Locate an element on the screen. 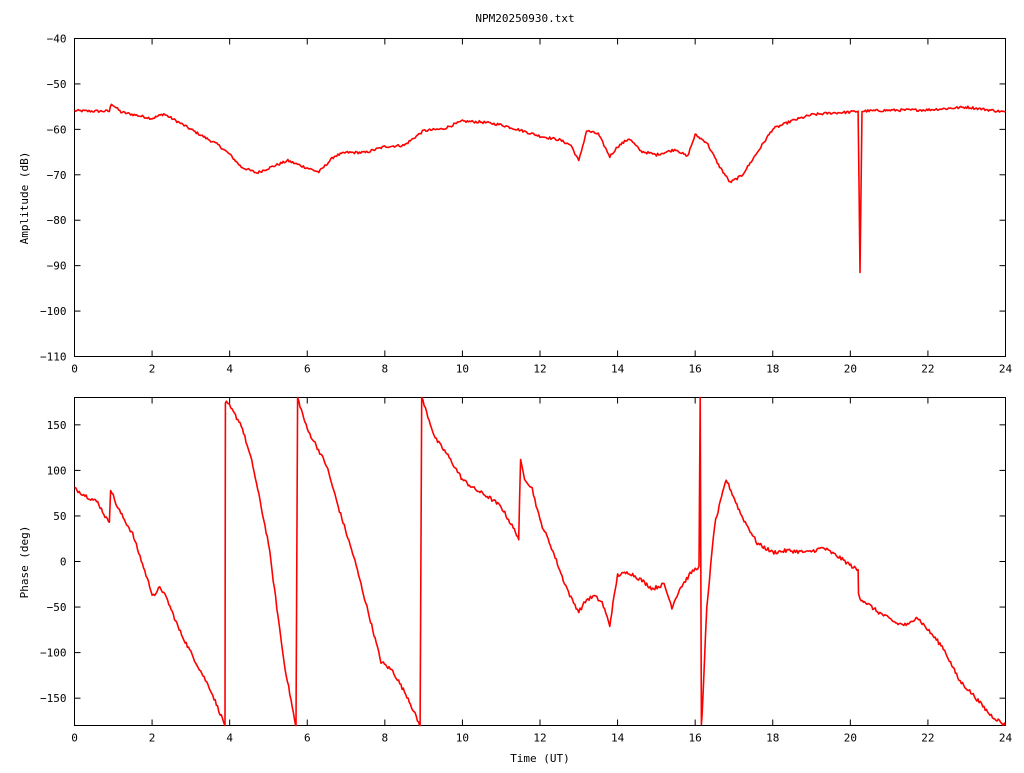  phase-x-tick-label: 6 is located at coordinates (307, 738).